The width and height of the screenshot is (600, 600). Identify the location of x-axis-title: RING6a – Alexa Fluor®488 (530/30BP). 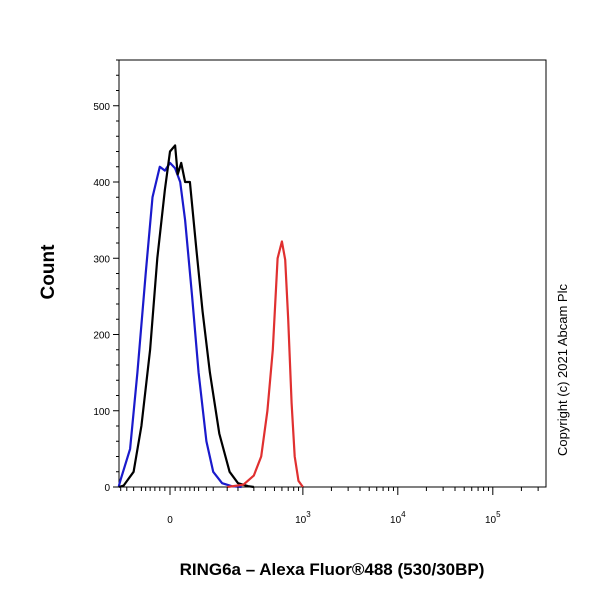
(332, 569).